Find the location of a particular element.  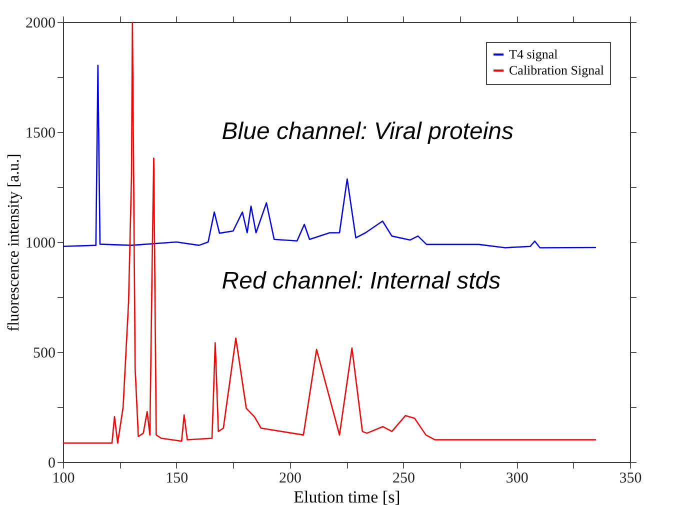

x-tick-label: 300 is located at coordinates (517, 478).